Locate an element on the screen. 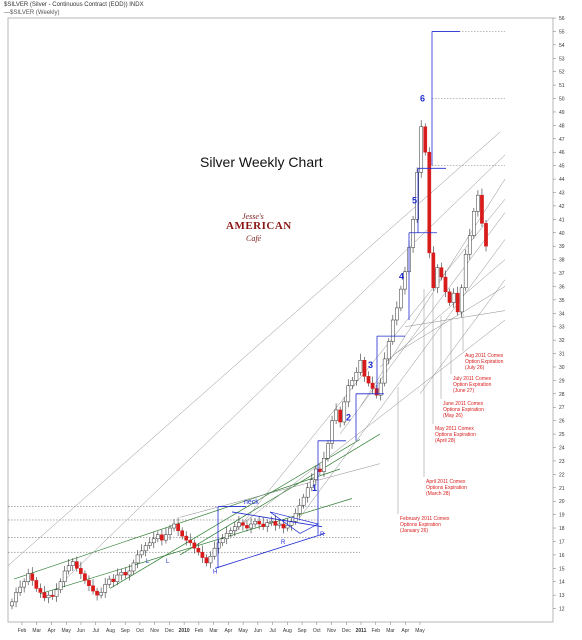  y-tick-label: 49 is located at coordinates (562, 113).